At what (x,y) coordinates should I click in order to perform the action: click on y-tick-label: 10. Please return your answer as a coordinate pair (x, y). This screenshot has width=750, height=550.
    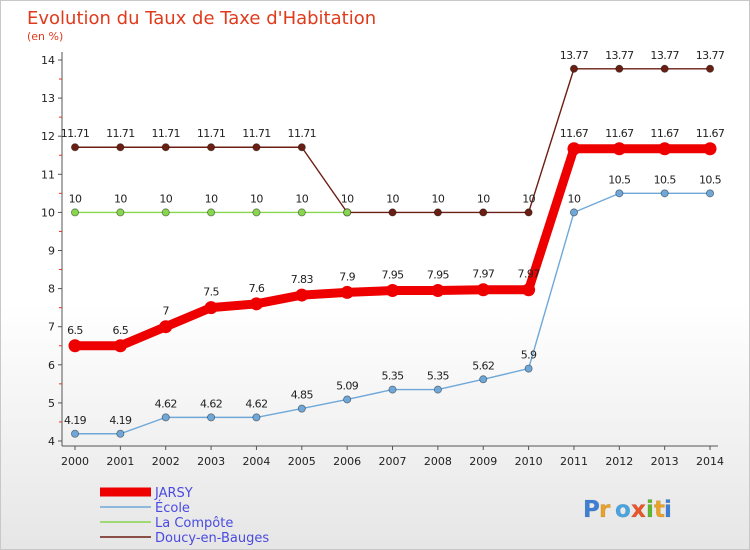
    Looking at the image, I should click on (48, 212).